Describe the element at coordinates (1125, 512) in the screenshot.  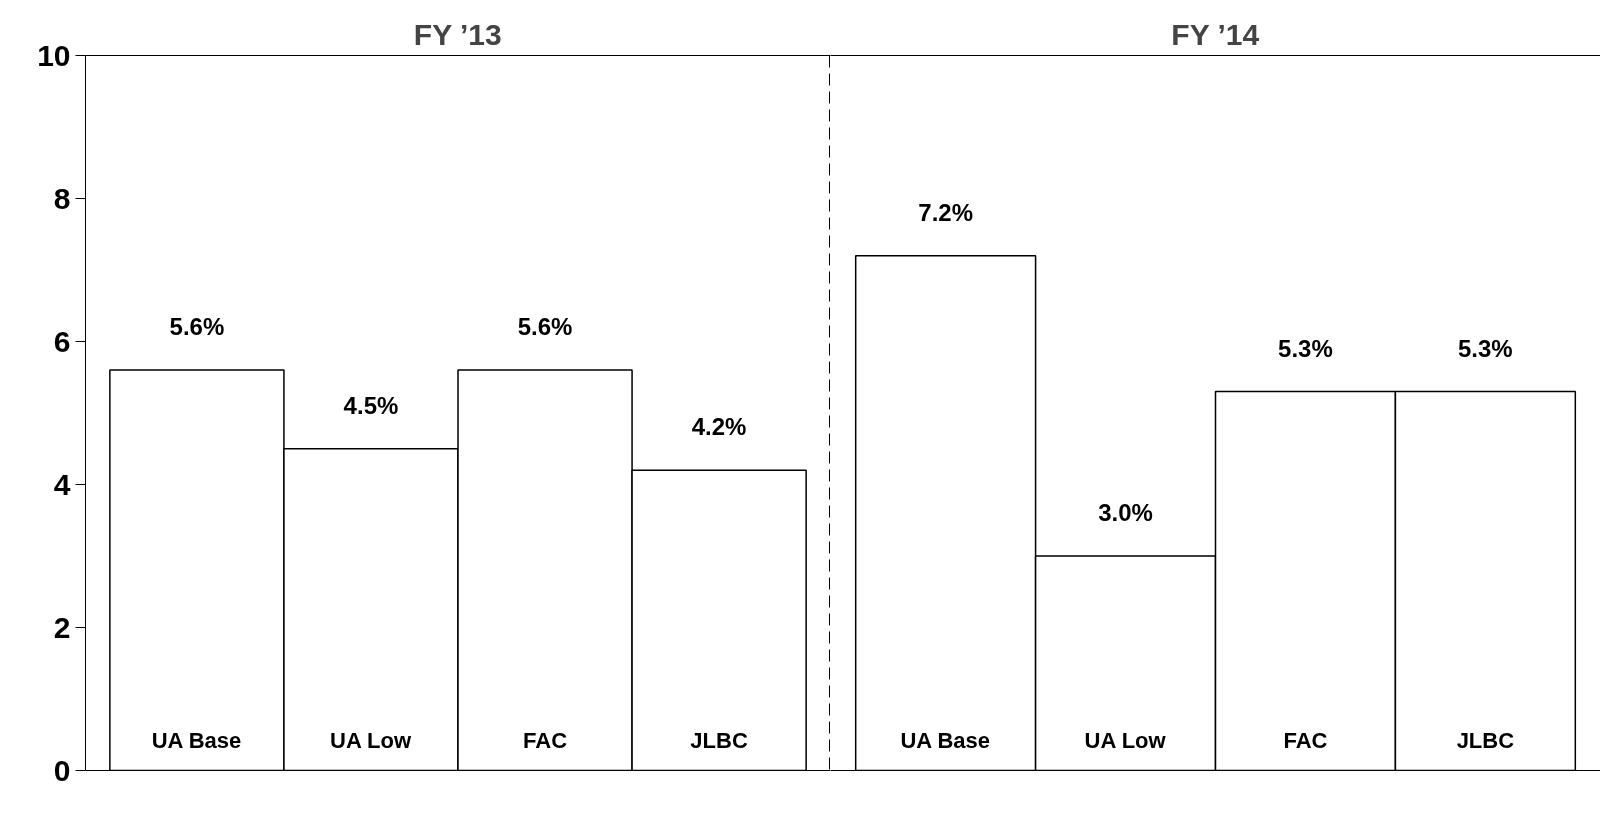
I see `data-label: 3.0%` at that location.